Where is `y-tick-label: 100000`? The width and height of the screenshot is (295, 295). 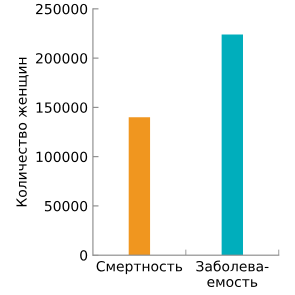
y-tick-label: 100000 is located at coordinates (62, 157).